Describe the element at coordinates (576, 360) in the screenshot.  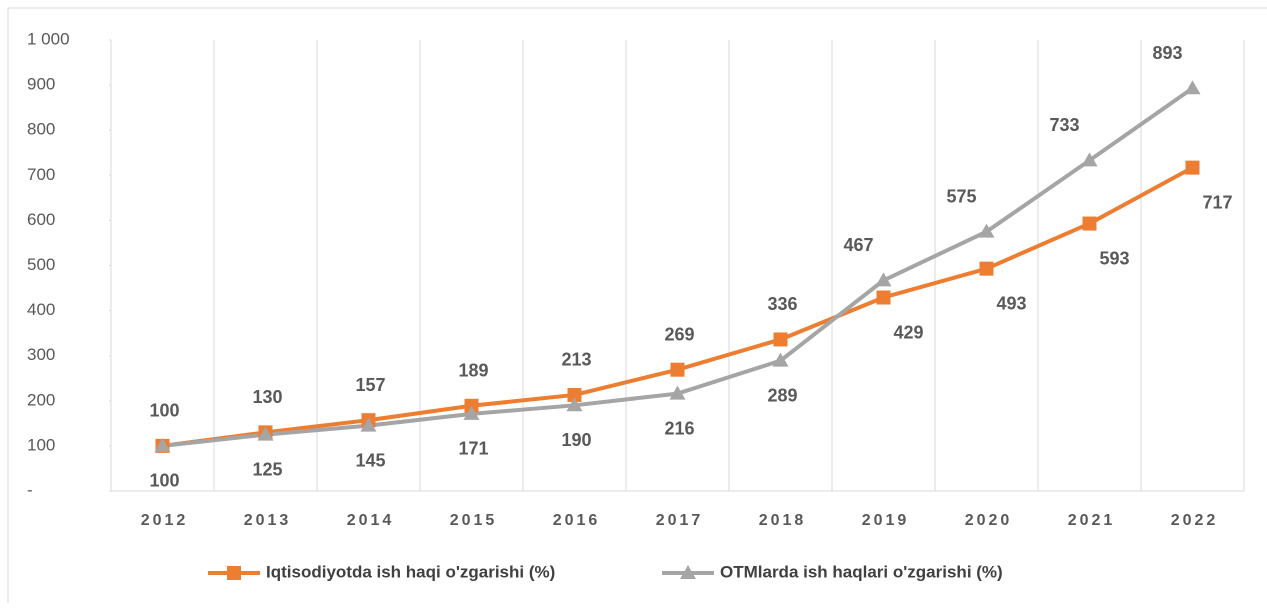
I see `data-label: 213` at that location.